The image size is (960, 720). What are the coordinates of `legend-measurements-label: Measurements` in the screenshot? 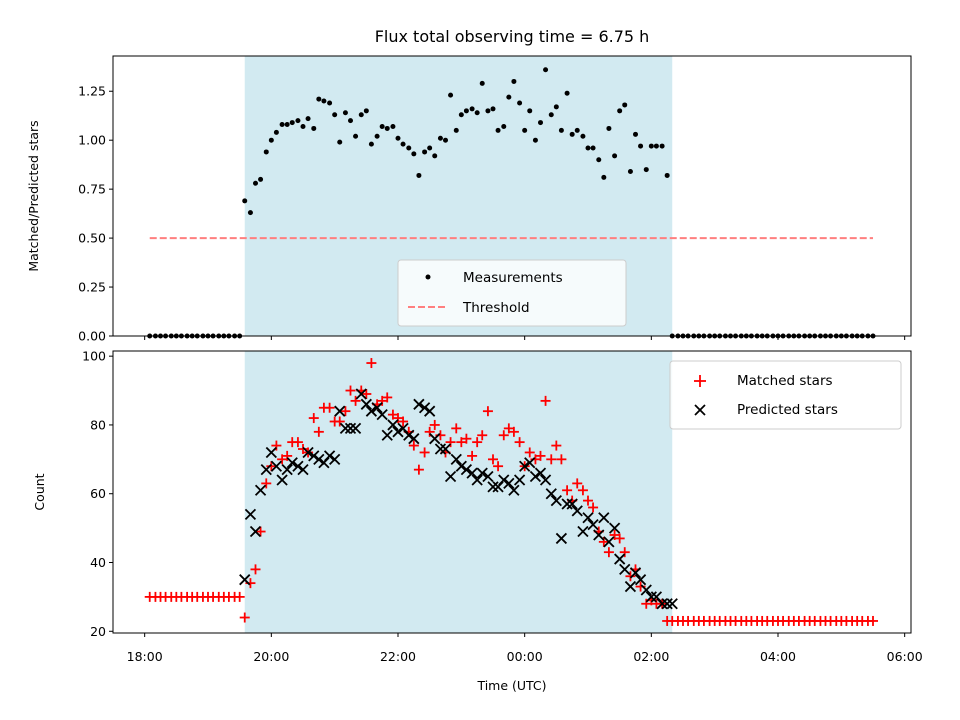 It's located at (513, 278).